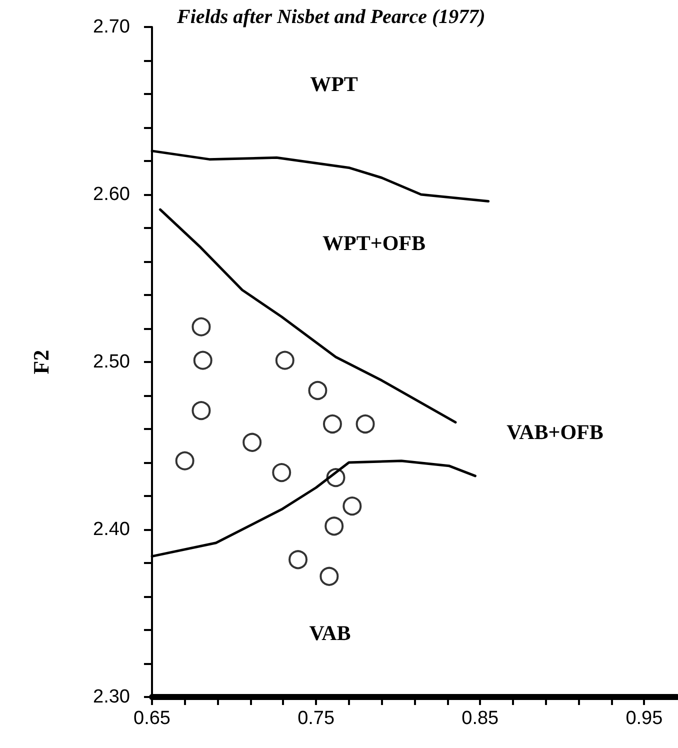 Image resolution: width=678 pixels, height=748 pixels. What do you see at coordinates (480, 718) in the screenshot?
I see `x-tick-label: 0.85` at bounding box center [480, 718].